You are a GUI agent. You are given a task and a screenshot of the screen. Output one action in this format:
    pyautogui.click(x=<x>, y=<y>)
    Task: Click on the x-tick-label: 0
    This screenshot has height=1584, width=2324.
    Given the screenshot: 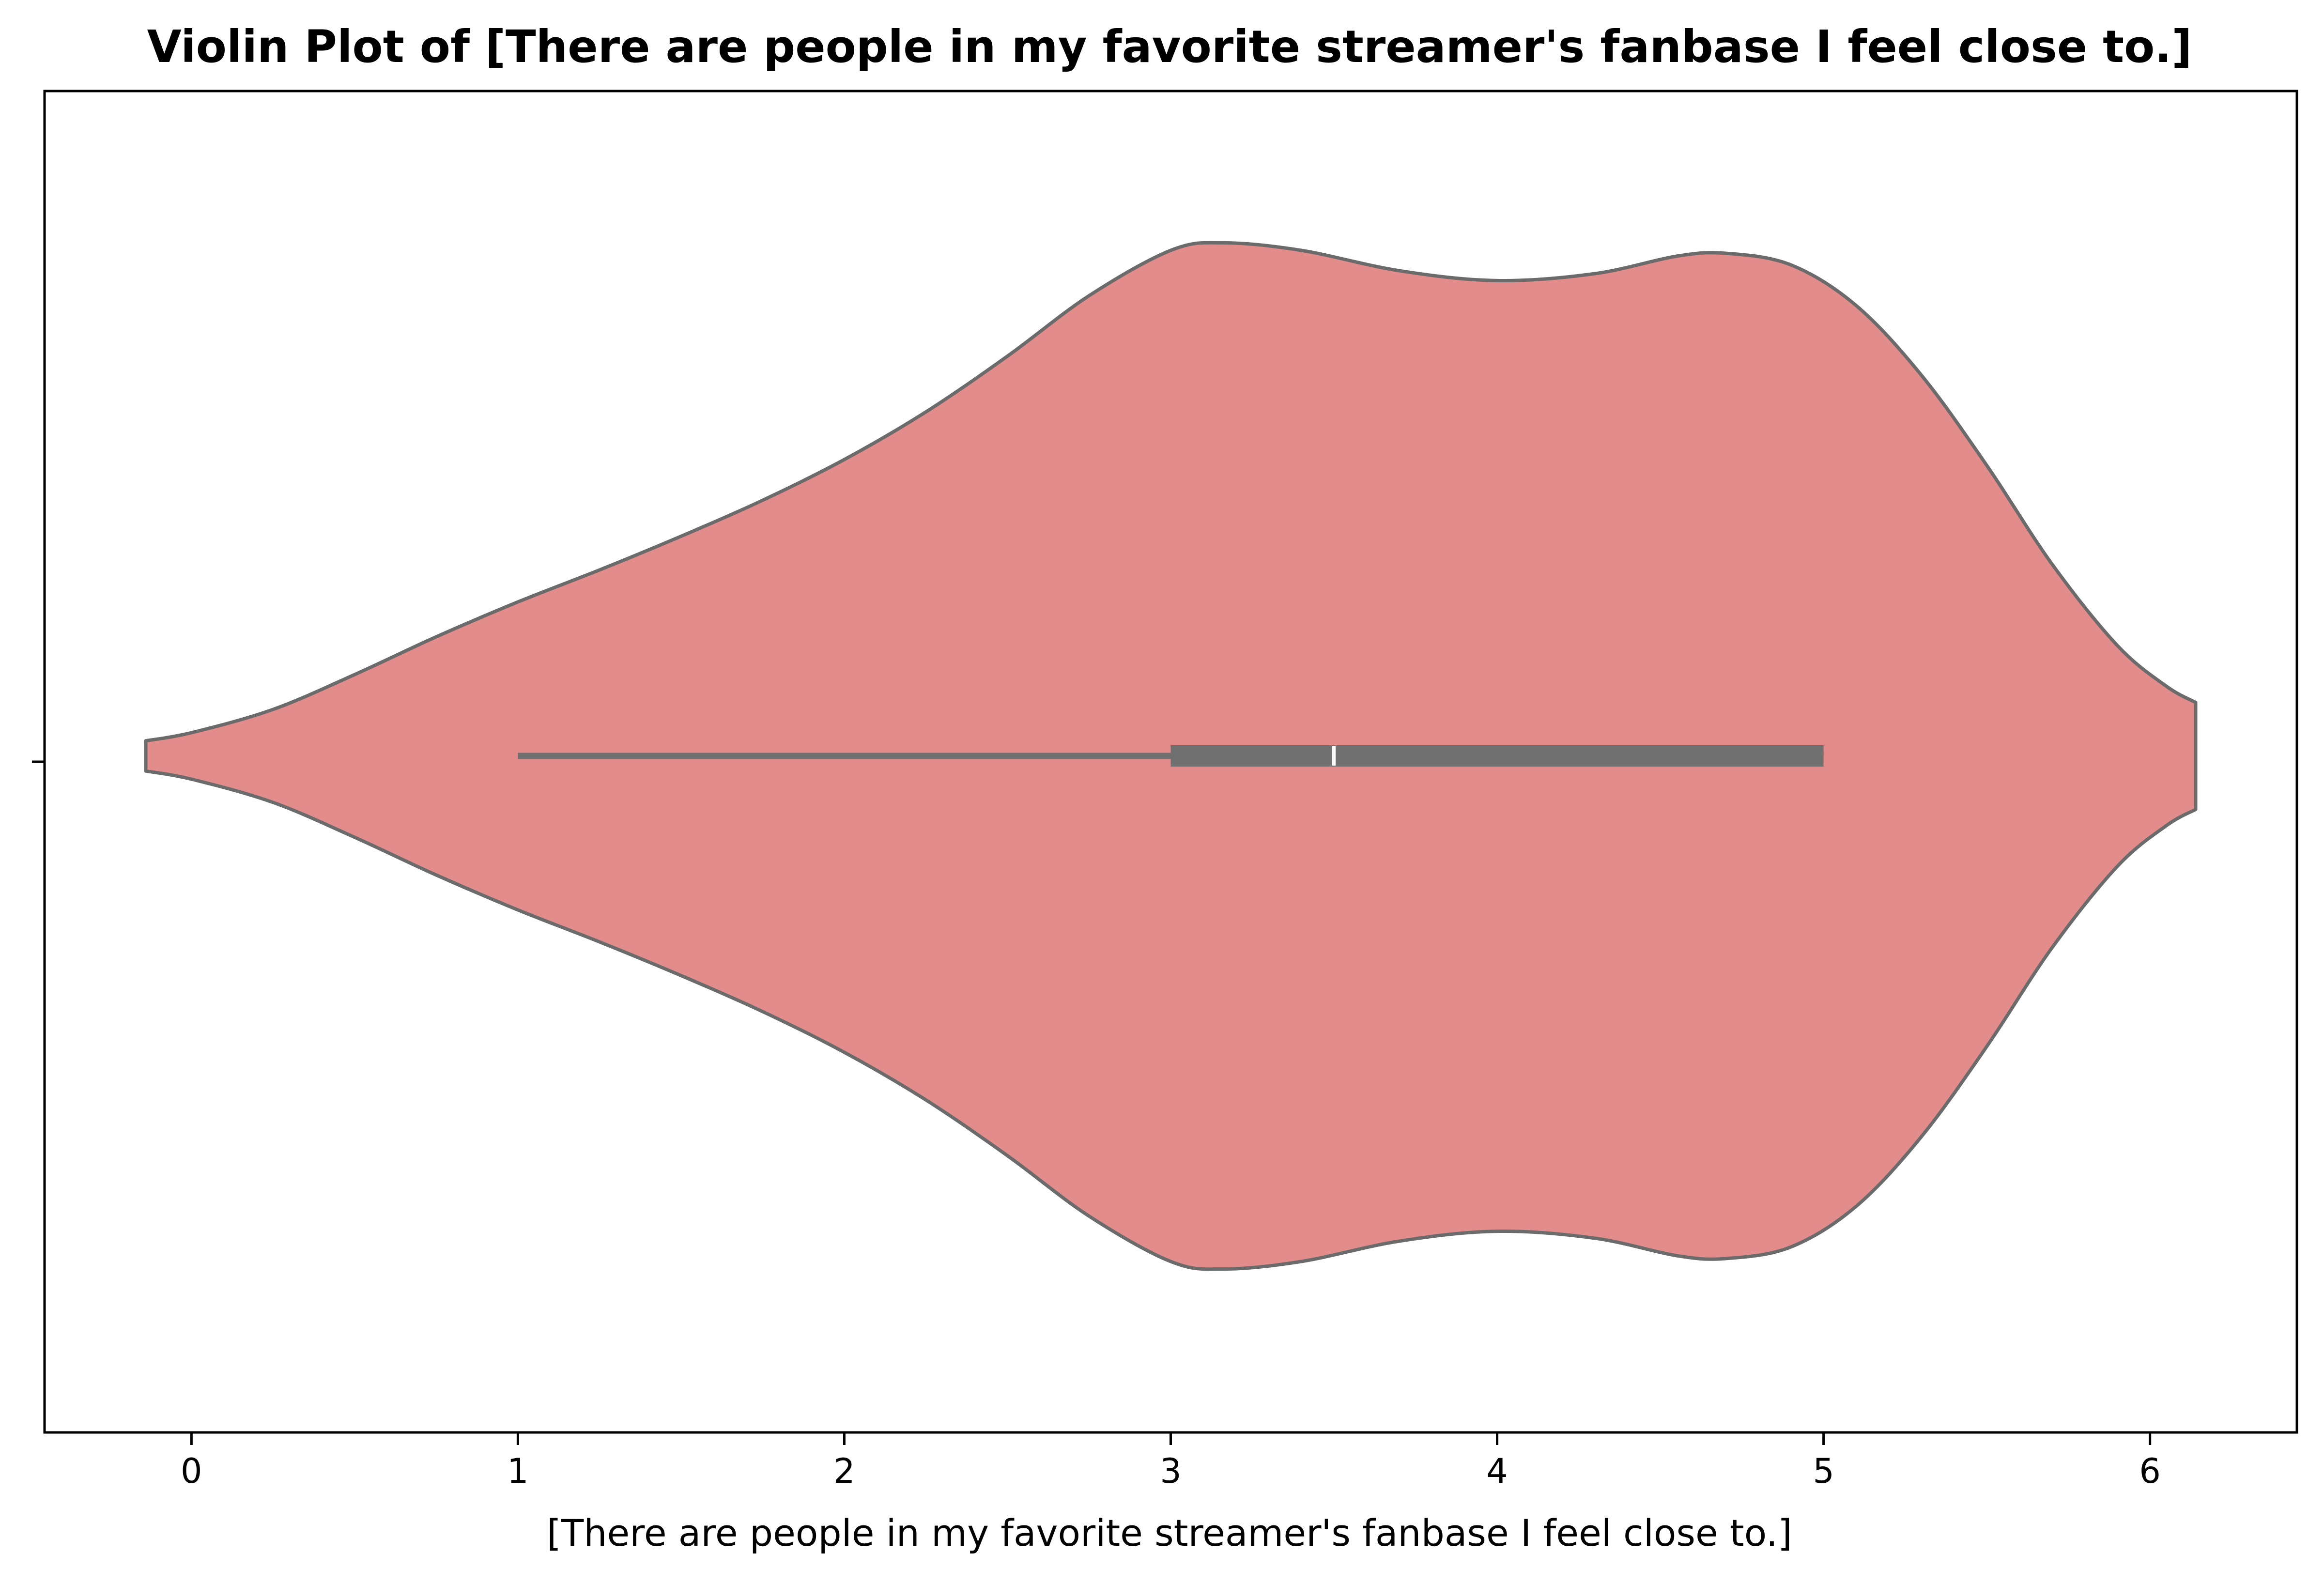 What is the action you would take?
    pyautogui.click(x=191, y=1471)
    